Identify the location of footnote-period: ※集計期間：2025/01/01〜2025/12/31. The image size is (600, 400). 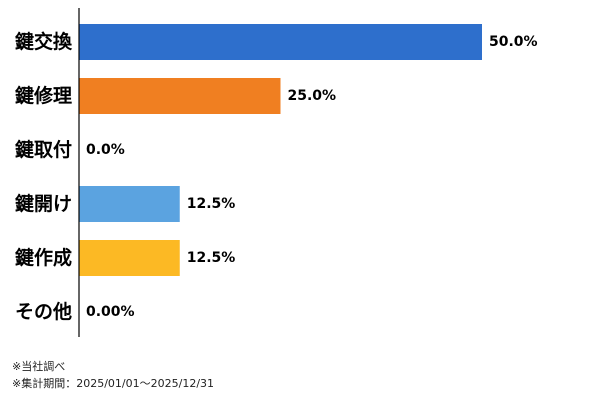
(113, 383).